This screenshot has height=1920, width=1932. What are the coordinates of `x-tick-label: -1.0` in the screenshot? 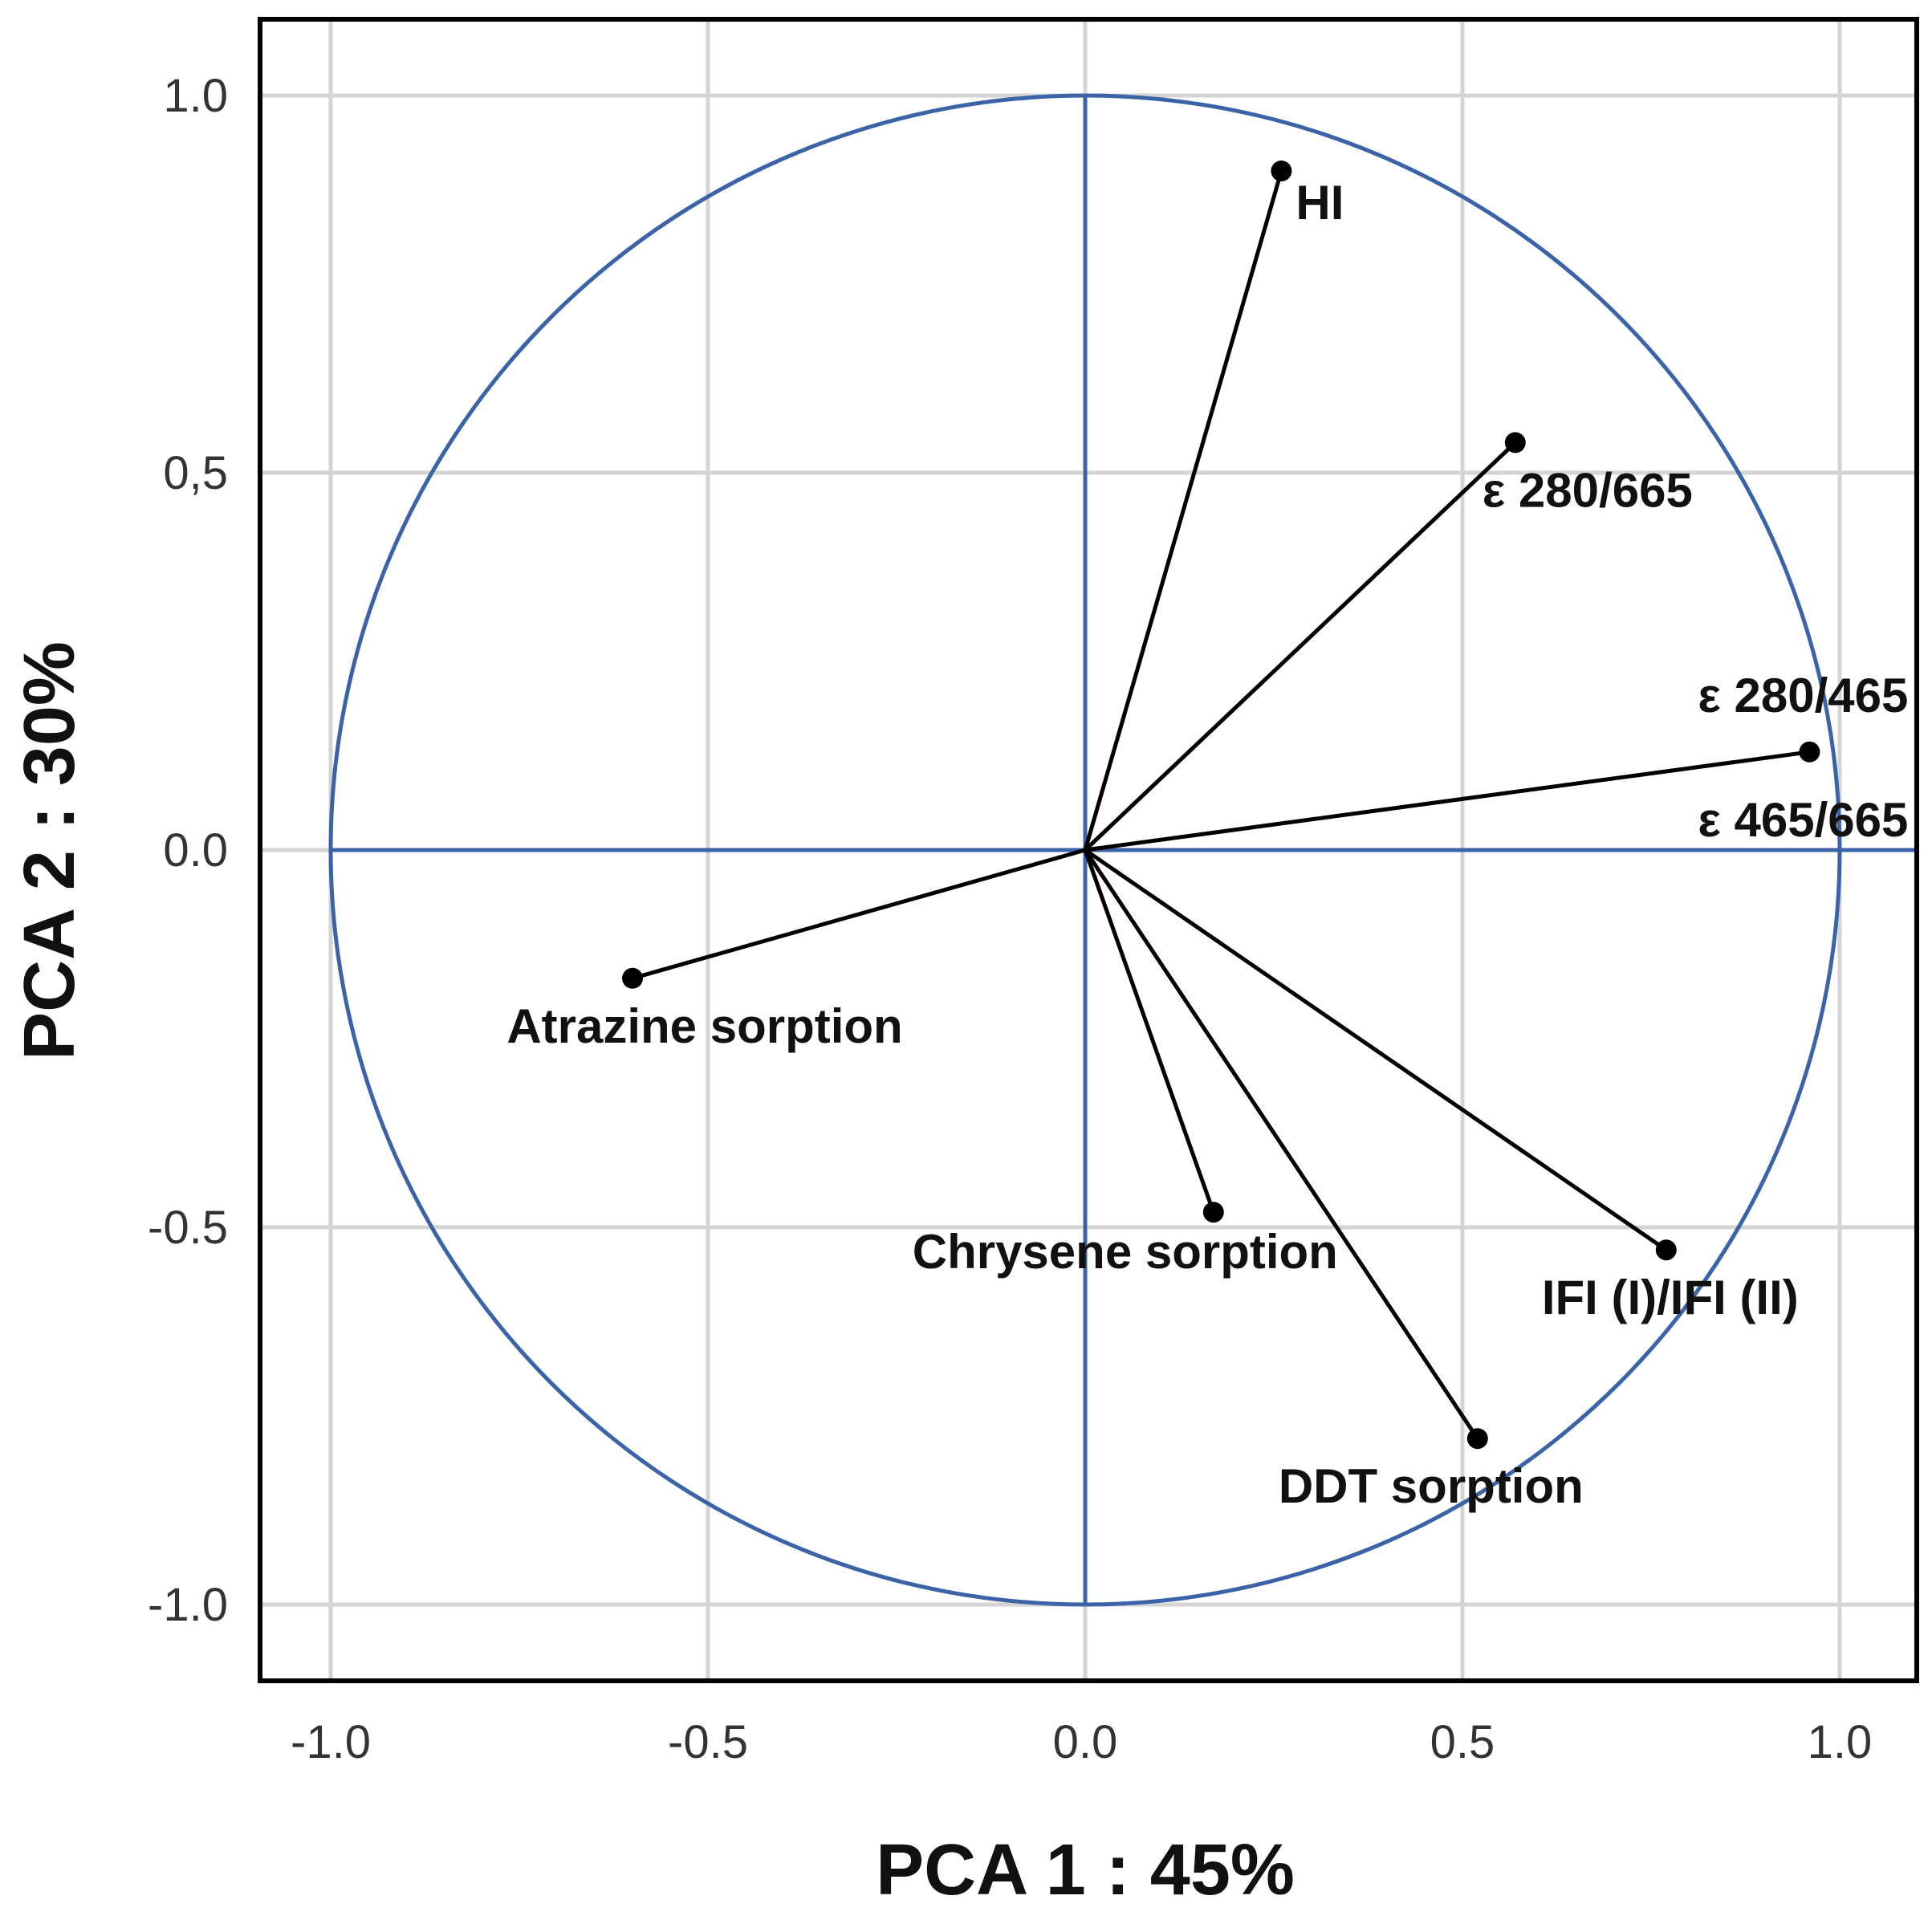 It's located at (331, 1742).